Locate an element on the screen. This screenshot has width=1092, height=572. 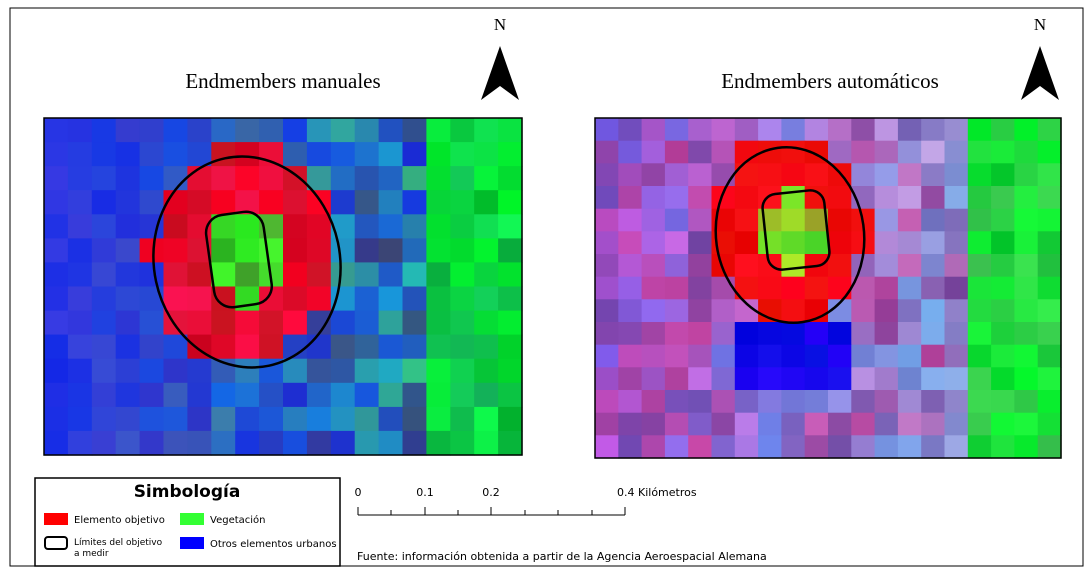
legend-label: Límites del objetivo is located at coordinates (118, 543).